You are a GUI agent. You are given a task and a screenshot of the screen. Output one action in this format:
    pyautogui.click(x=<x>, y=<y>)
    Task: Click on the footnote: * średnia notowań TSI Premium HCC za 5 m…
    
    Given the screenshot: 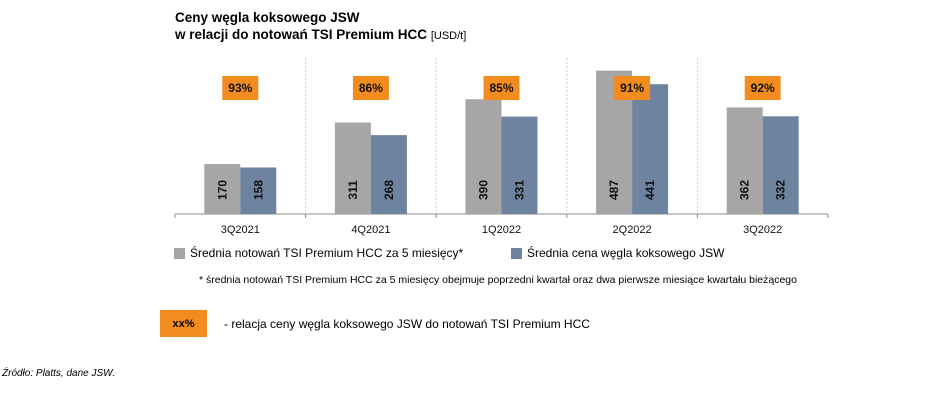 What is the action you would take?
    pyautogui.click(x=498, y=280)
    